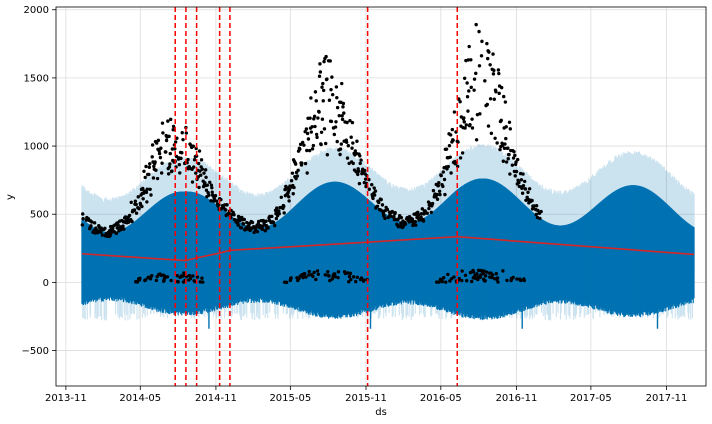 The width and height of the screenshot is (712, 424). I want to click on x-tick-label: 2016-05, so click(441, 398).